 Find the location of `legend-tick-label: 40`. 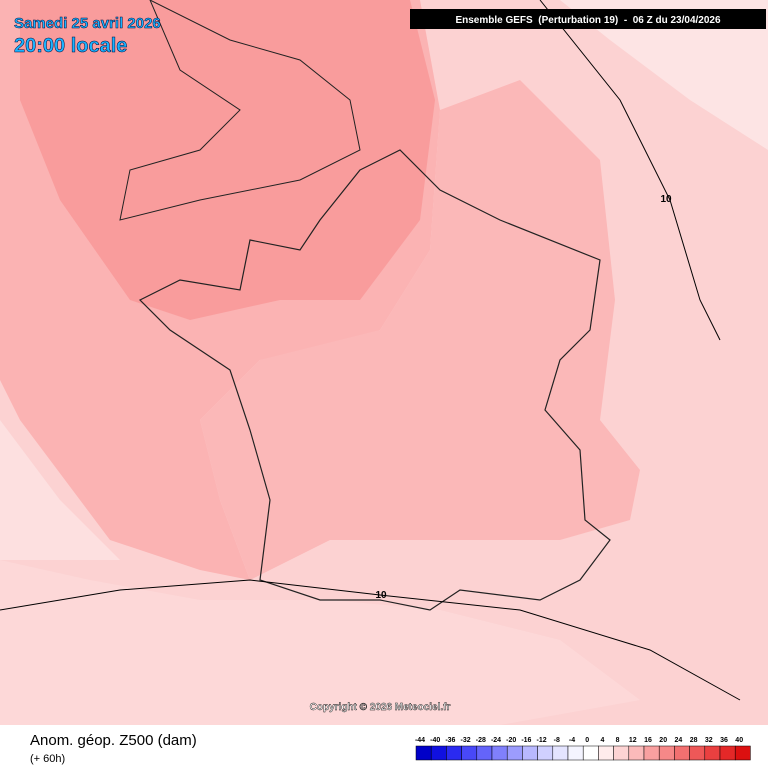

legend-tick-label: 40 is located at coordinates (739, 740).